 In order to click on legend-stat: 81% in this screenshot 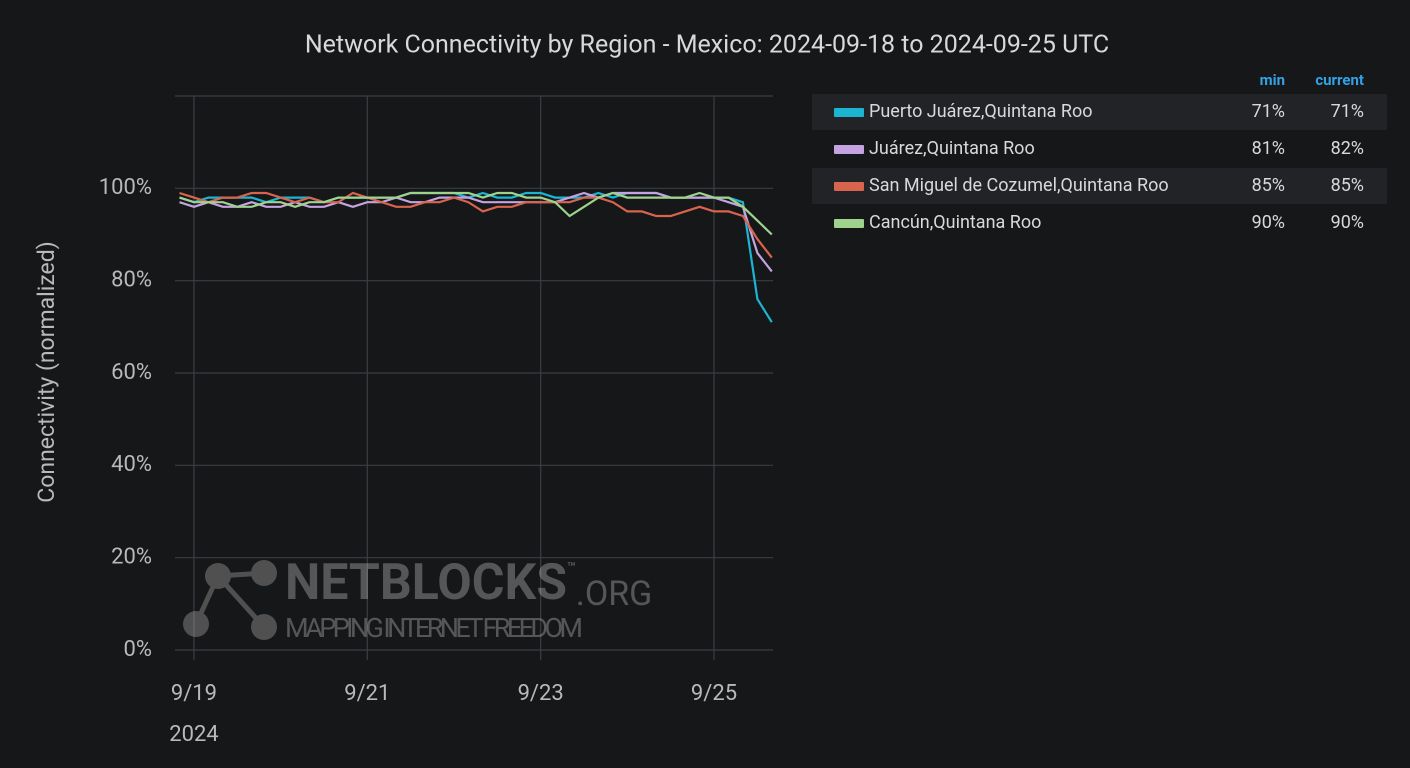, I will do `click(1268, 148)`.